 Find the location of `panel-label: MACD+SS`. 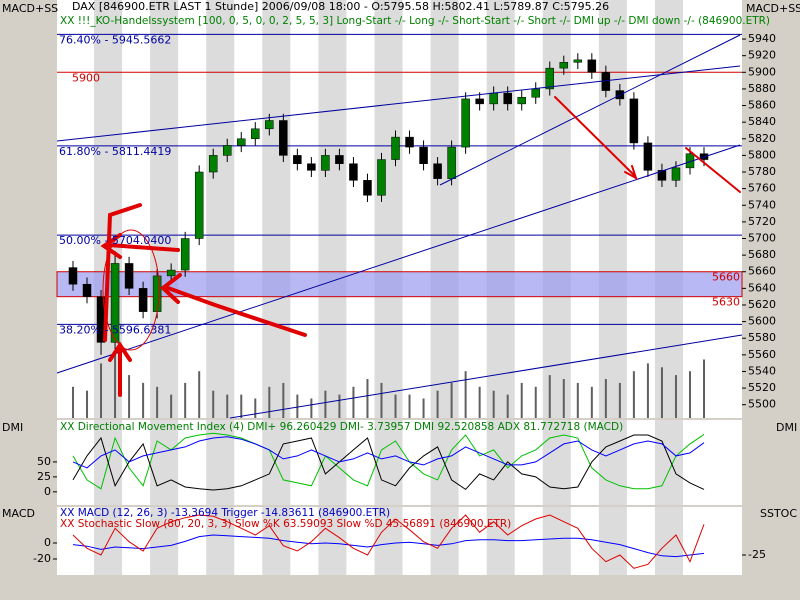

panel-label: MACD+SS is located at coordinates (30, 8).